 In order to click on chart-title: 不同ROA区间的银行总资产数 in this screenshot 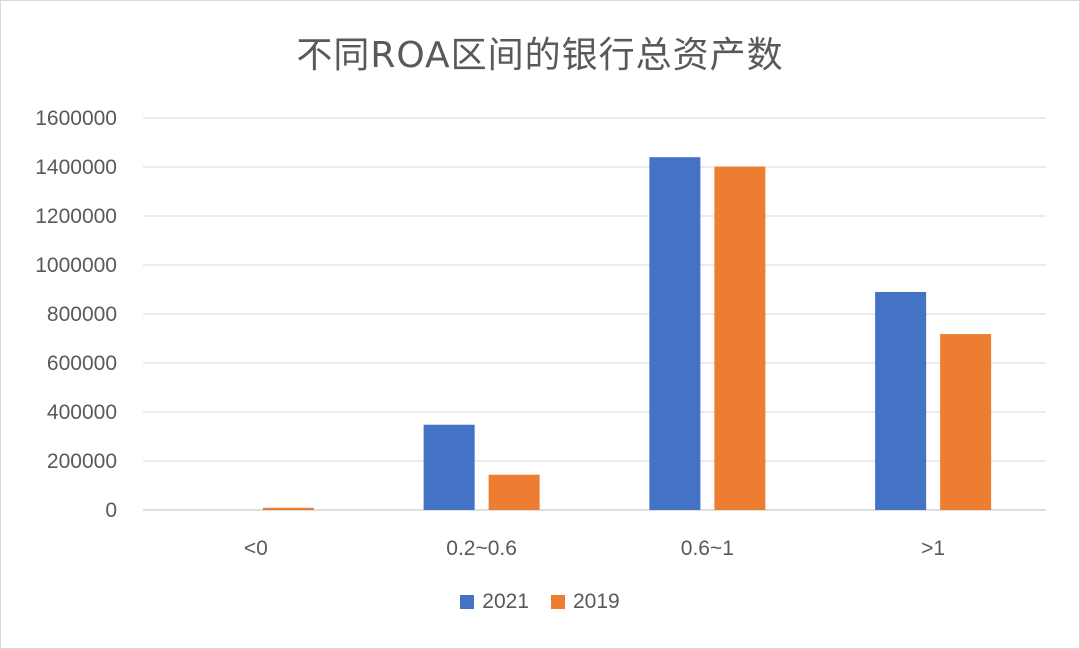, I will do `click(540, 55)`.